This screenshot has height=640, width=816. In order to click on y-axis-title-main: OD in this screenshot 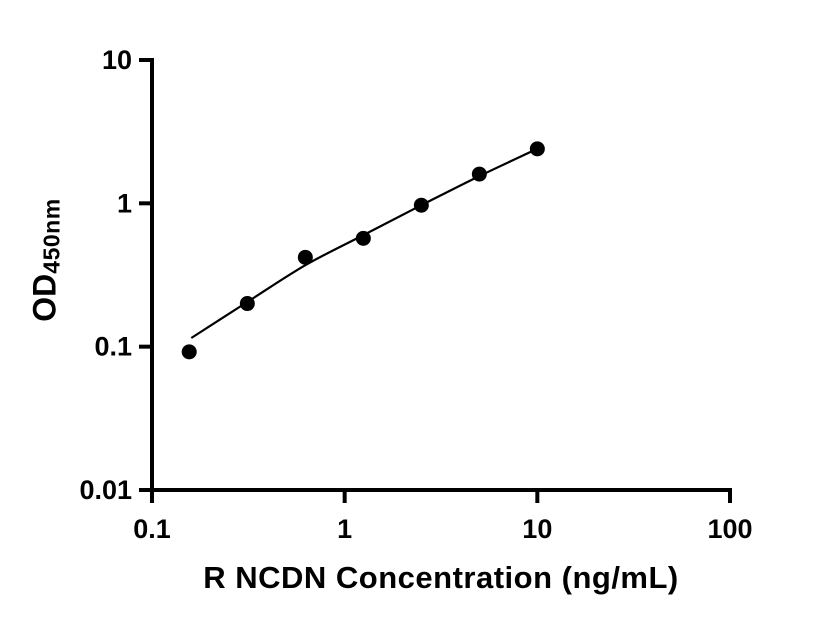, I will do `click(44, 297)`.